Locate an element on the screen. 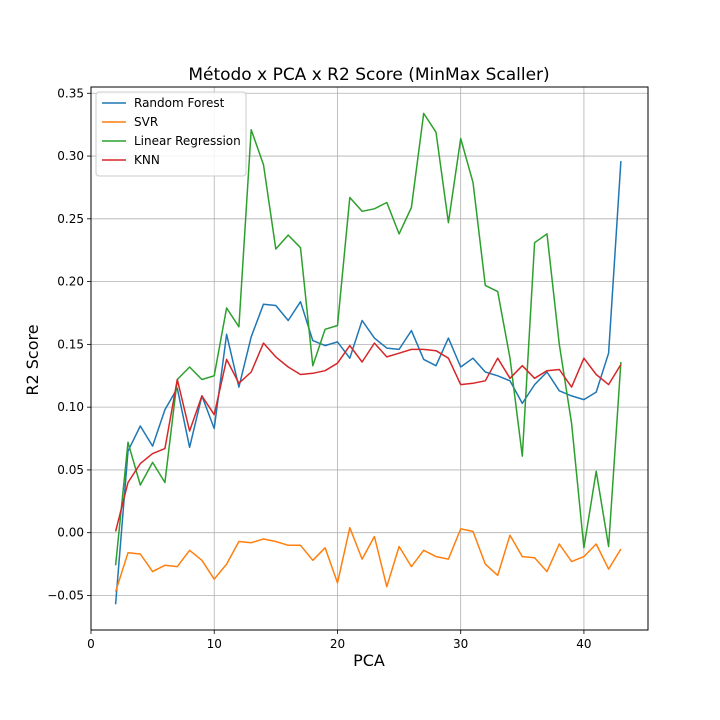 Image resolution: width=720 pixels, height=720 pixels. y-tick-label: 0.05 is located at coordinates (70, 470).